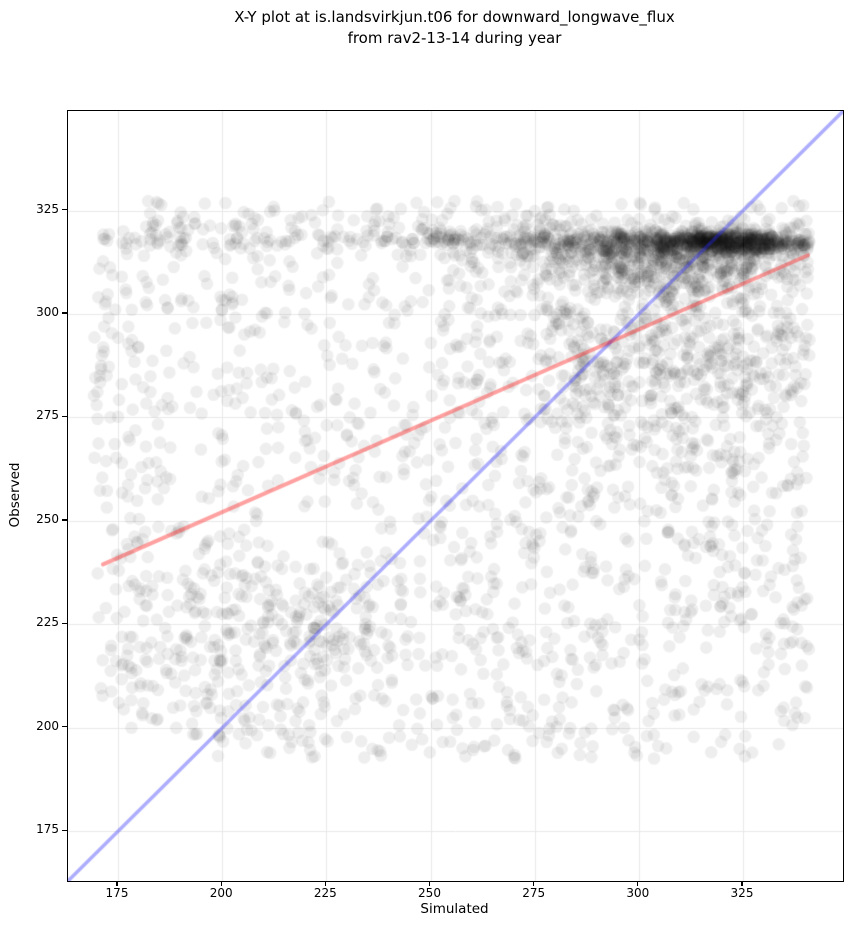 This screenshot has height=934, width=851. Describe the element at coordinates (742, 893) in the screenshot. I see `x-tick-label: 325` at that location.